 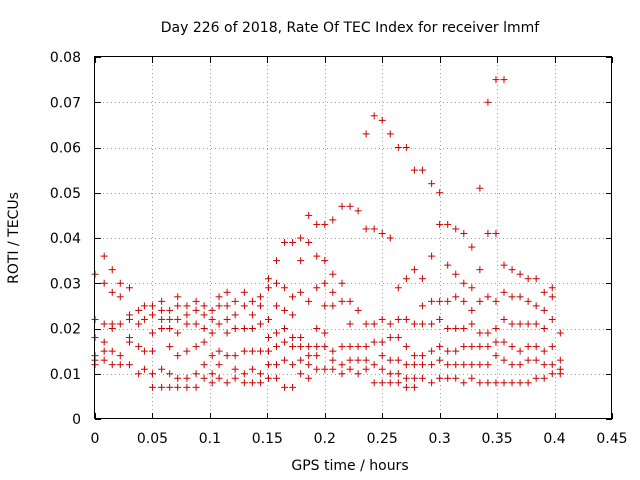 What do you see at coordinates (554, 439) in the screenshot?
I see `x-tick-label: 0.4` at bounding box center [554, 439].